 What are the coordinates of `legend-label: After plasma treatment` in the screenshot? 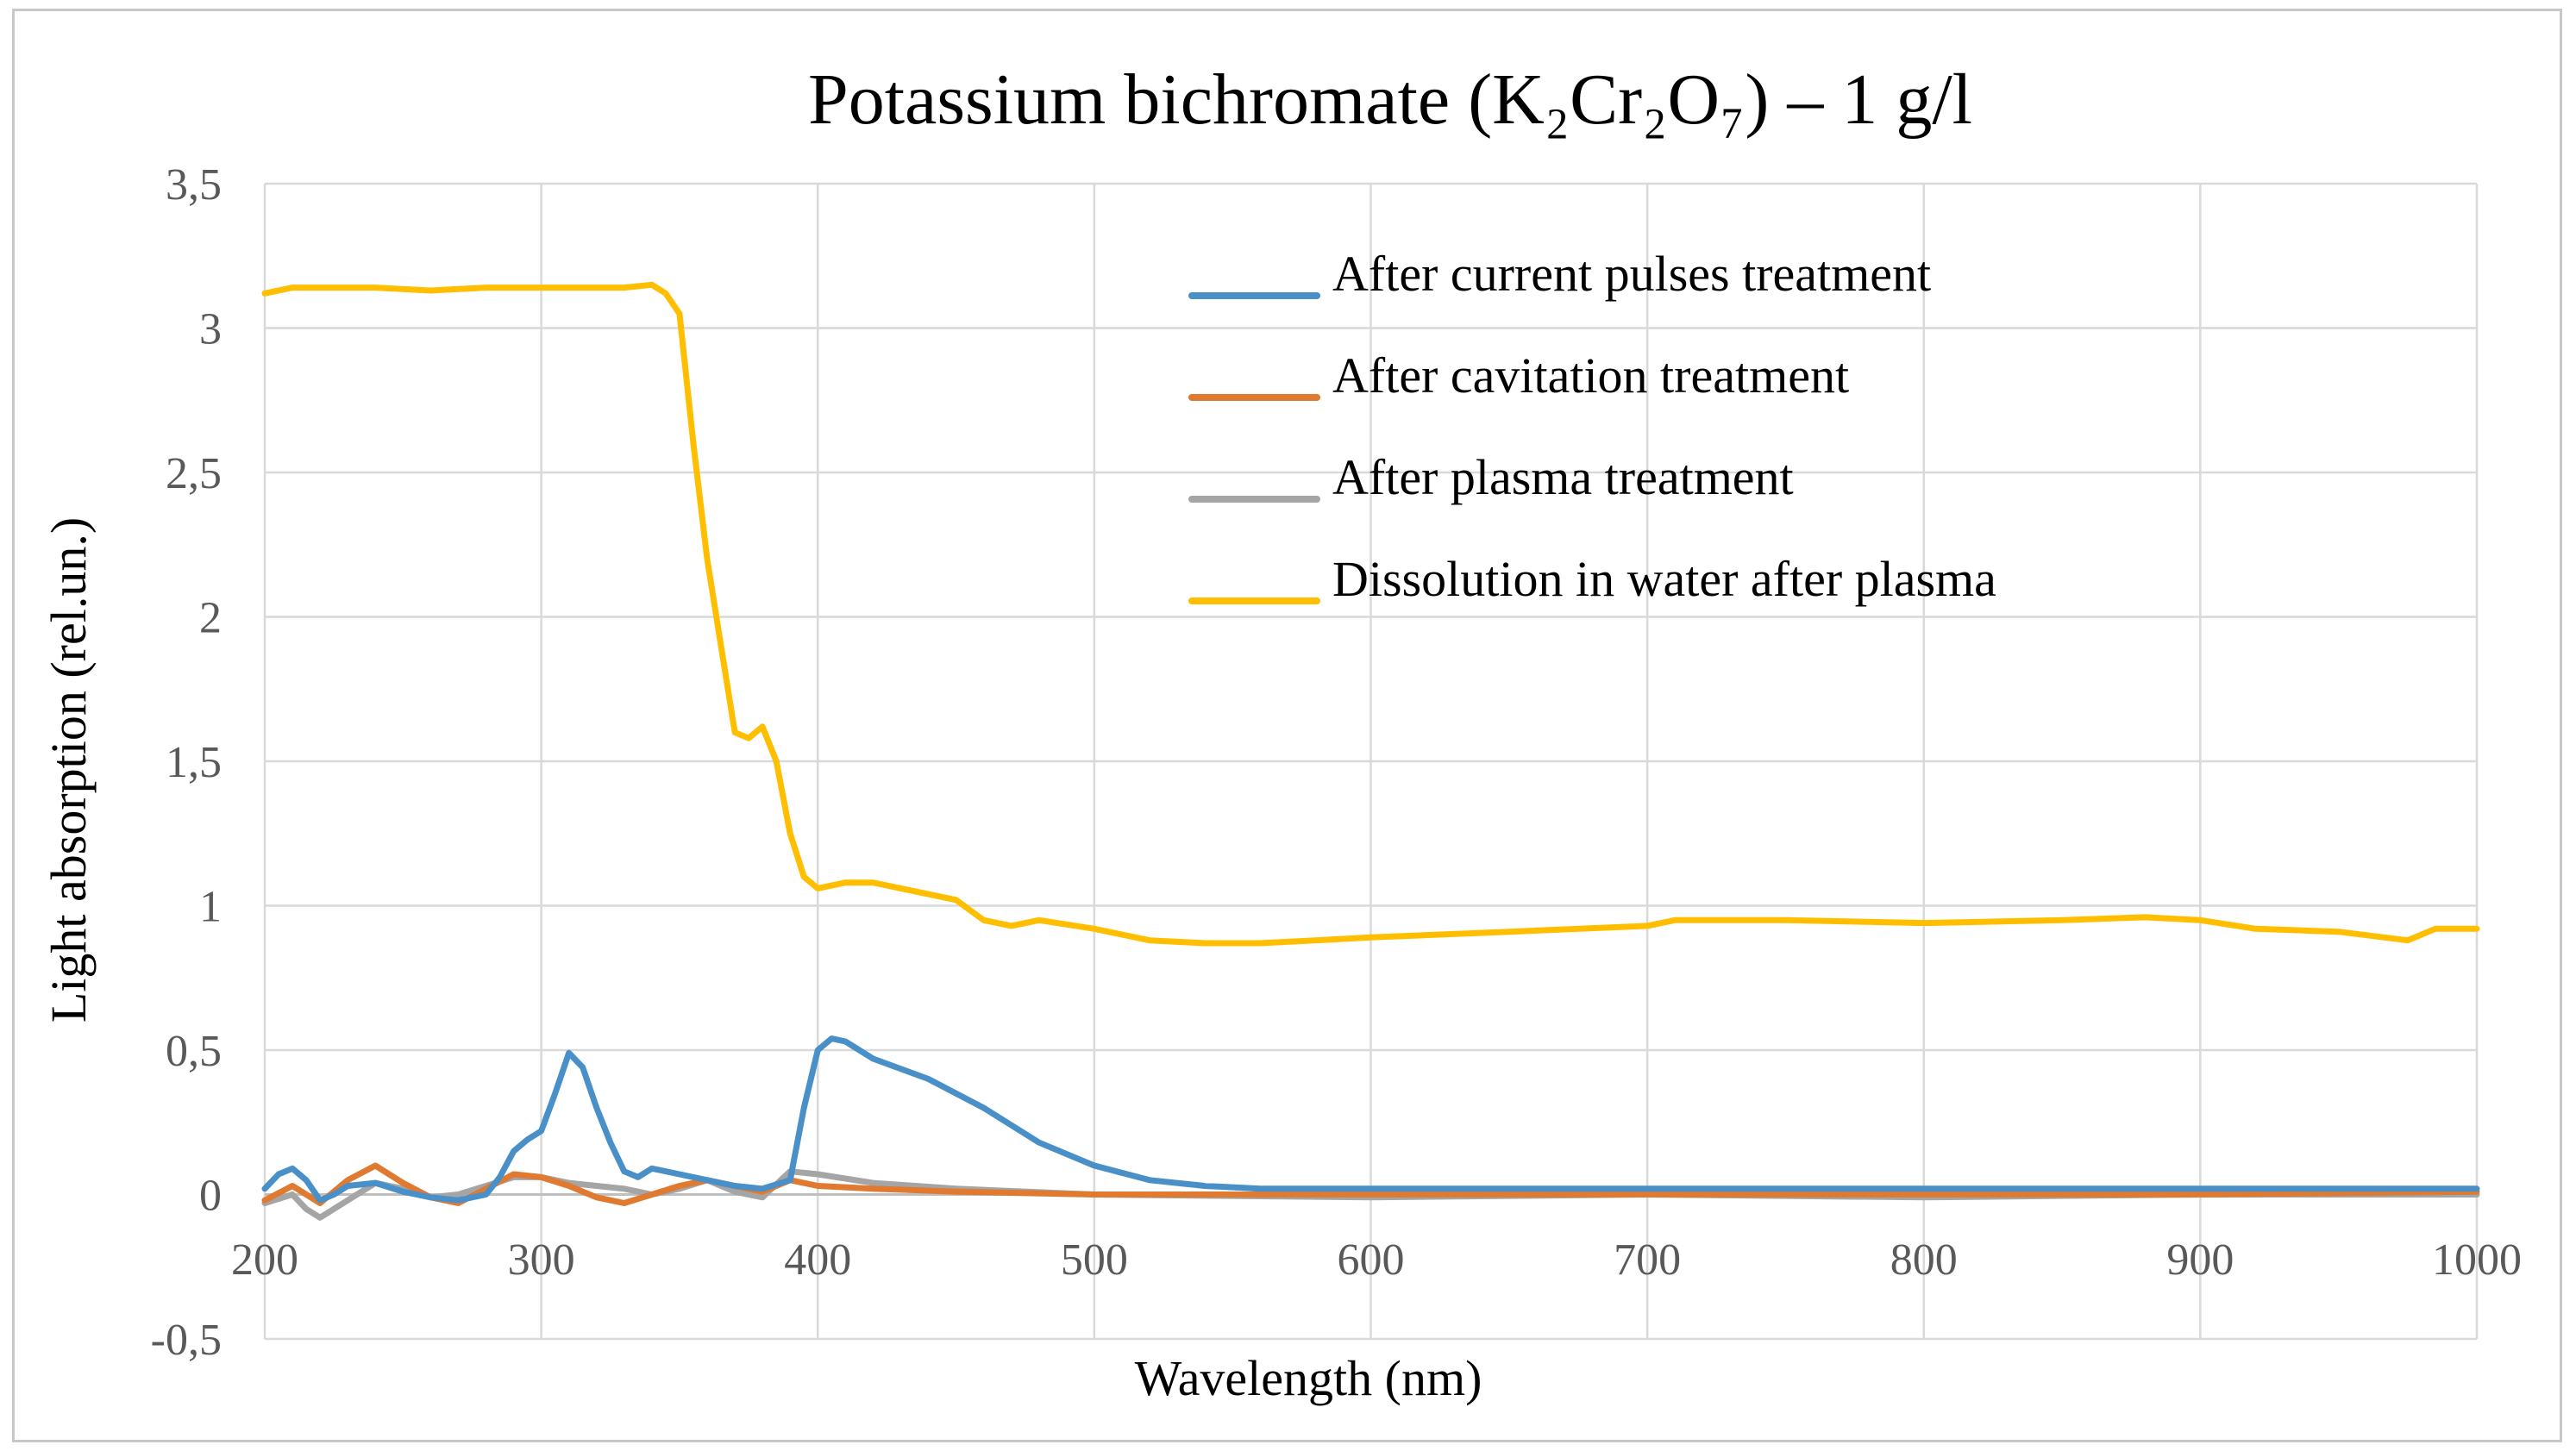 It's located at (1563, 477).